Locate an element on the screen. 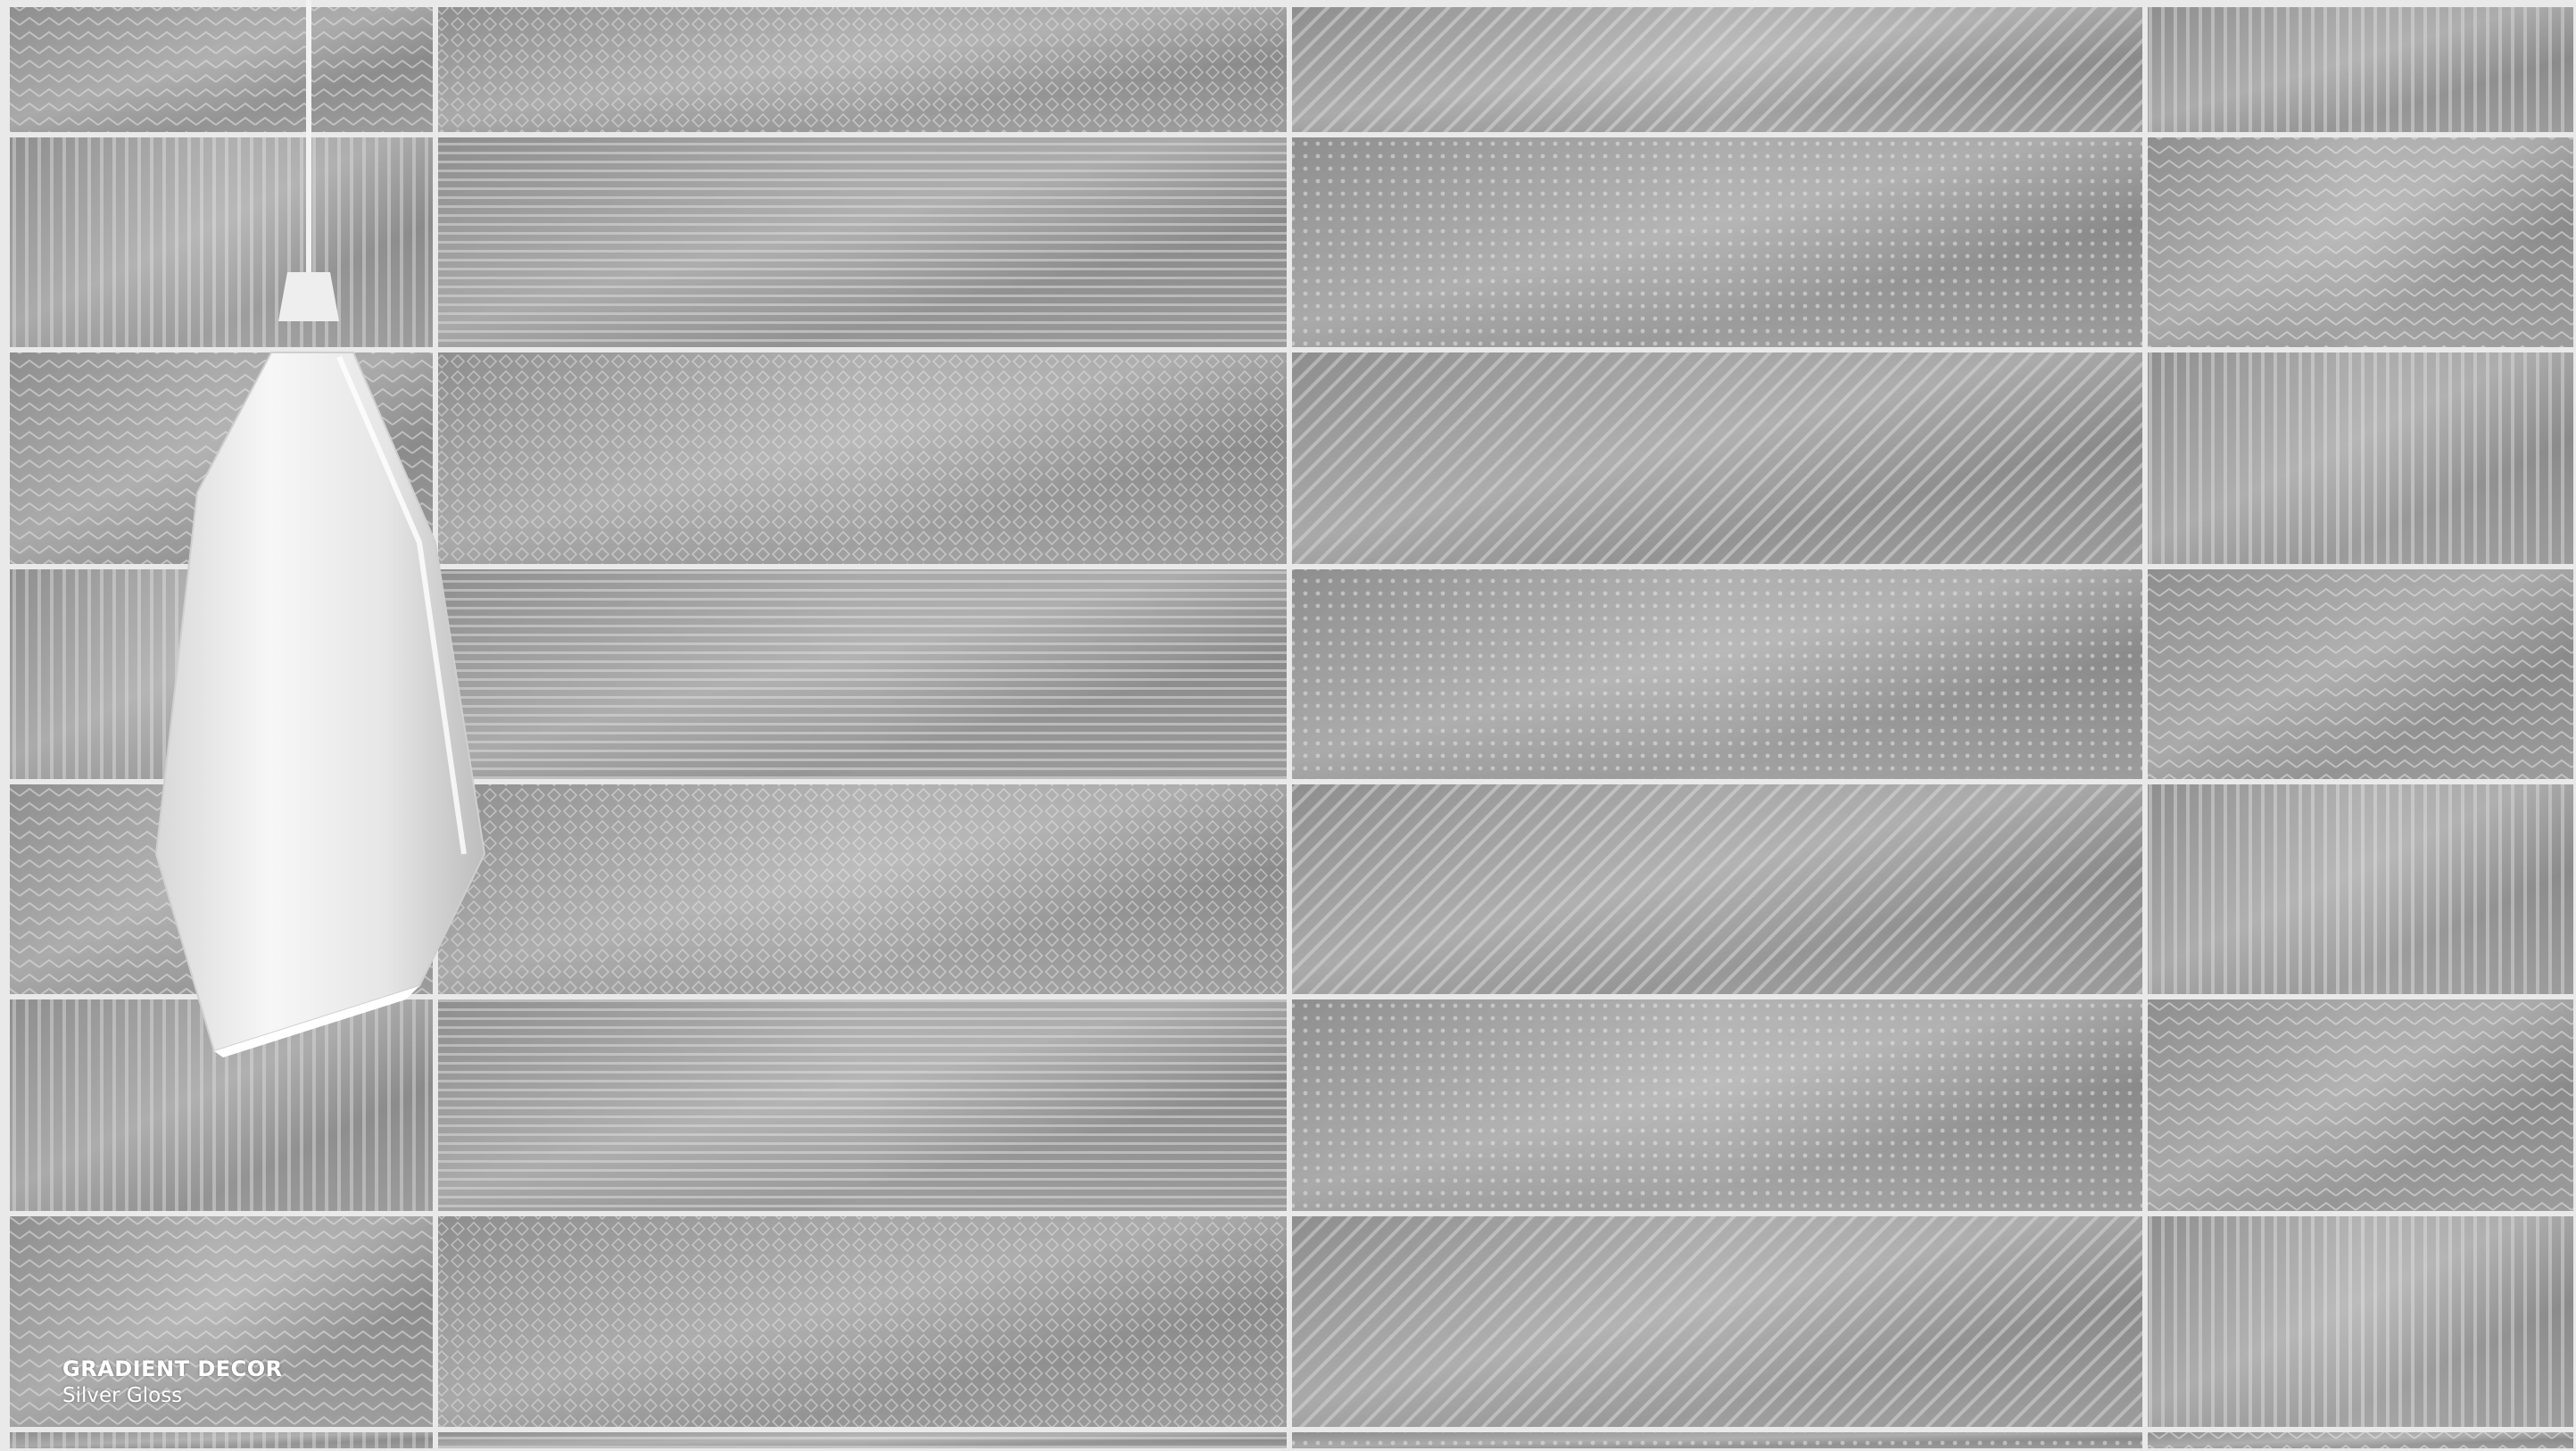  lamp-highlight is located at coordinates (401, 605).